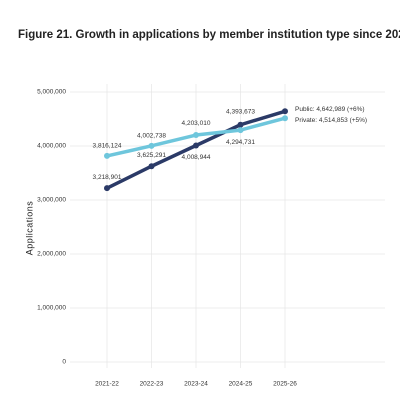 The image size is (400, 400). I want to click on x-tick-label: 2023-24, so click(196, 384).